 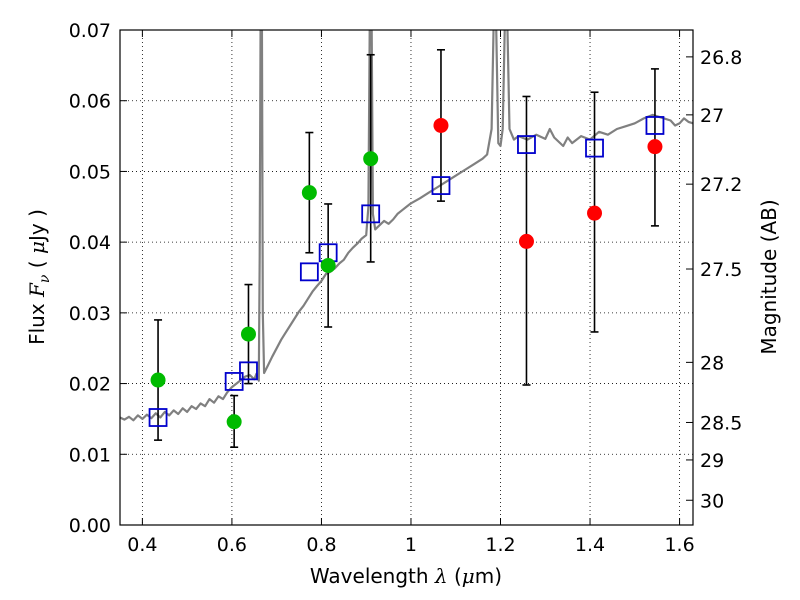 I want to click on y2-tick-label: 28.5, so click(x=721, y=423).